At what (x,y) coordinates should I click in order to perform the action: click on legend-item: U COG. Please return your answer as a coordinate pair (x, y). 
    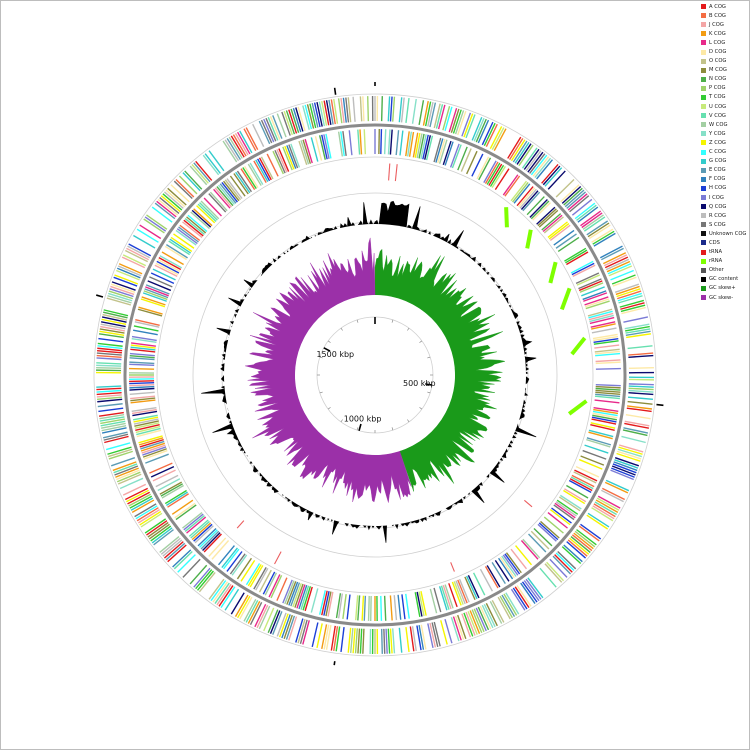
    Looking at the image, I should click on (725, 106).